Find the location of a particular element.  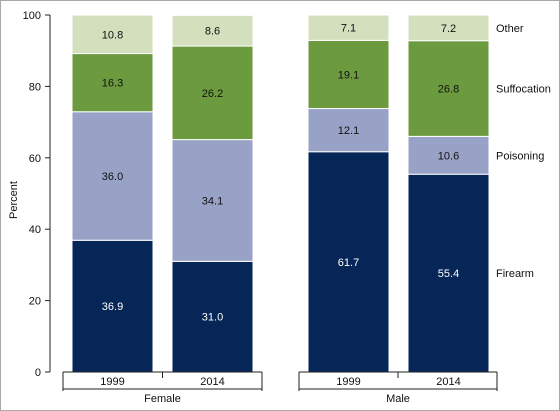

data-label-firearm-3: 55.4 is located at coordinates (448, 274).